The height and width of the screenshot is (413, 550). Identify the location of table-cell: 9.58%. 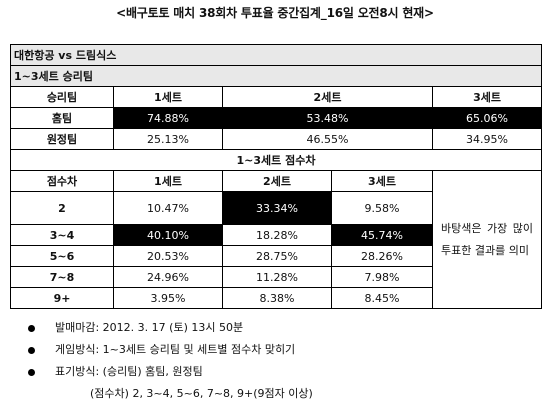
(382, 208).